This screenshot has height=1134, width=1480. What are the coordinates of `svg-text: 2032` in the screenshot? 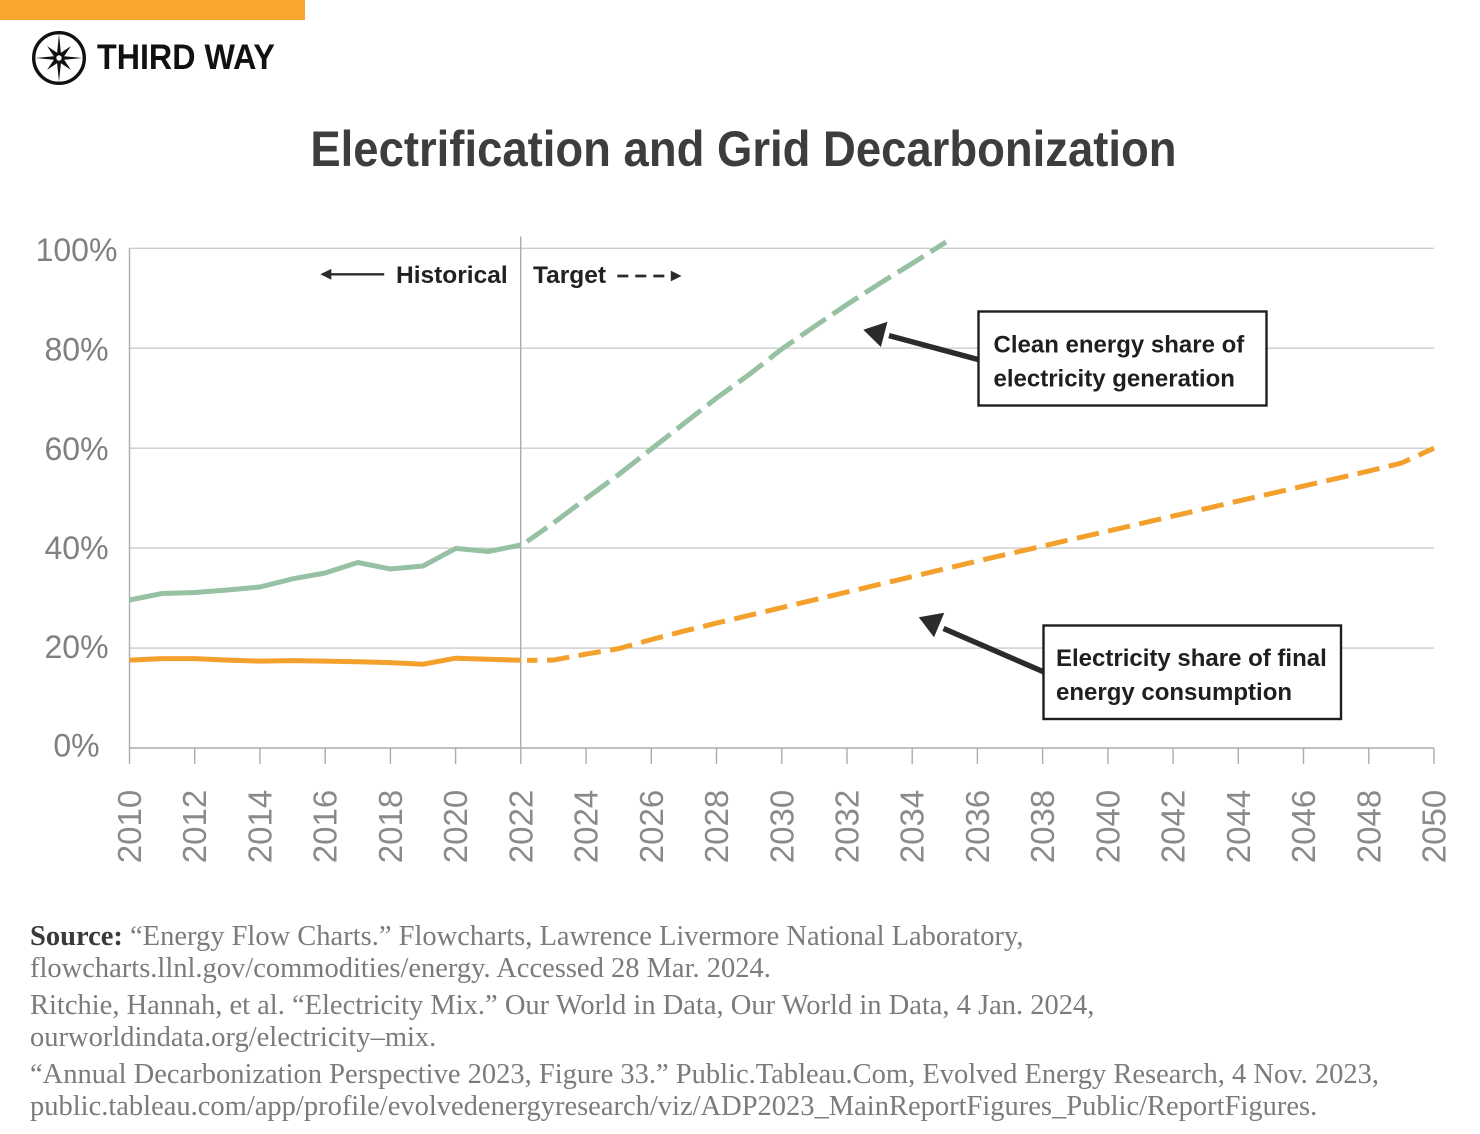 It's located at (847, 826).